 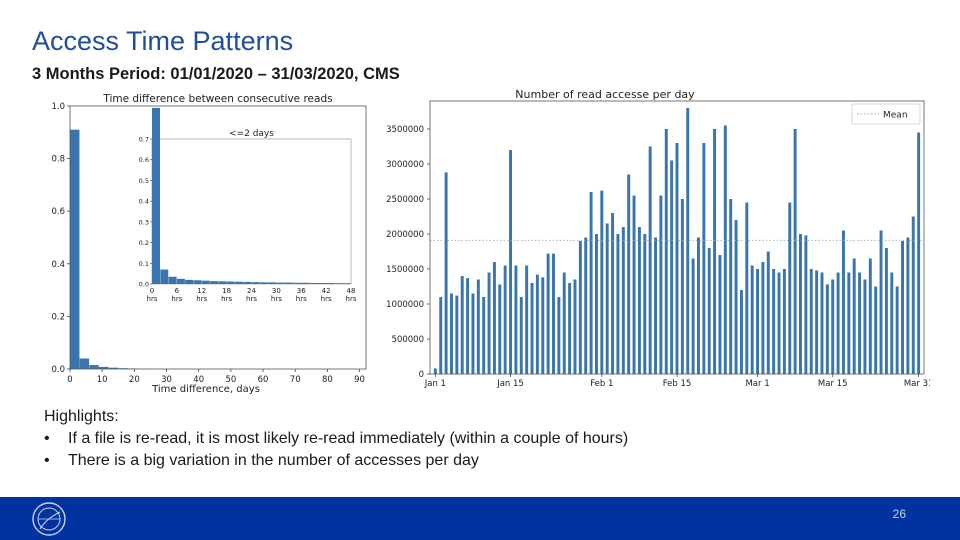 What do you see at coordinates (251, 134) in the screenshot?
I see `inset-title: <=2 days` at bounding box center [251, 134].